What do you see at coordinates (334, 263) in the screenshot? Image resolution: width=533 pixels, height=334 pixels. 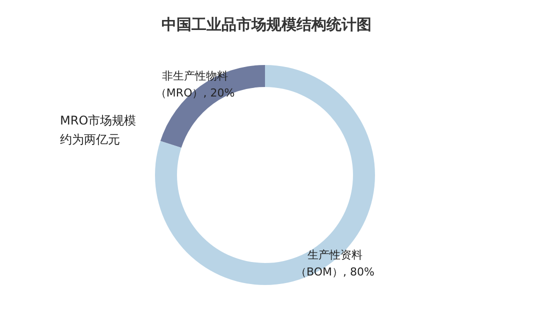 I see `slice-label: 生产性资料（BOM）, 80%` at bounding box center [334, 263].